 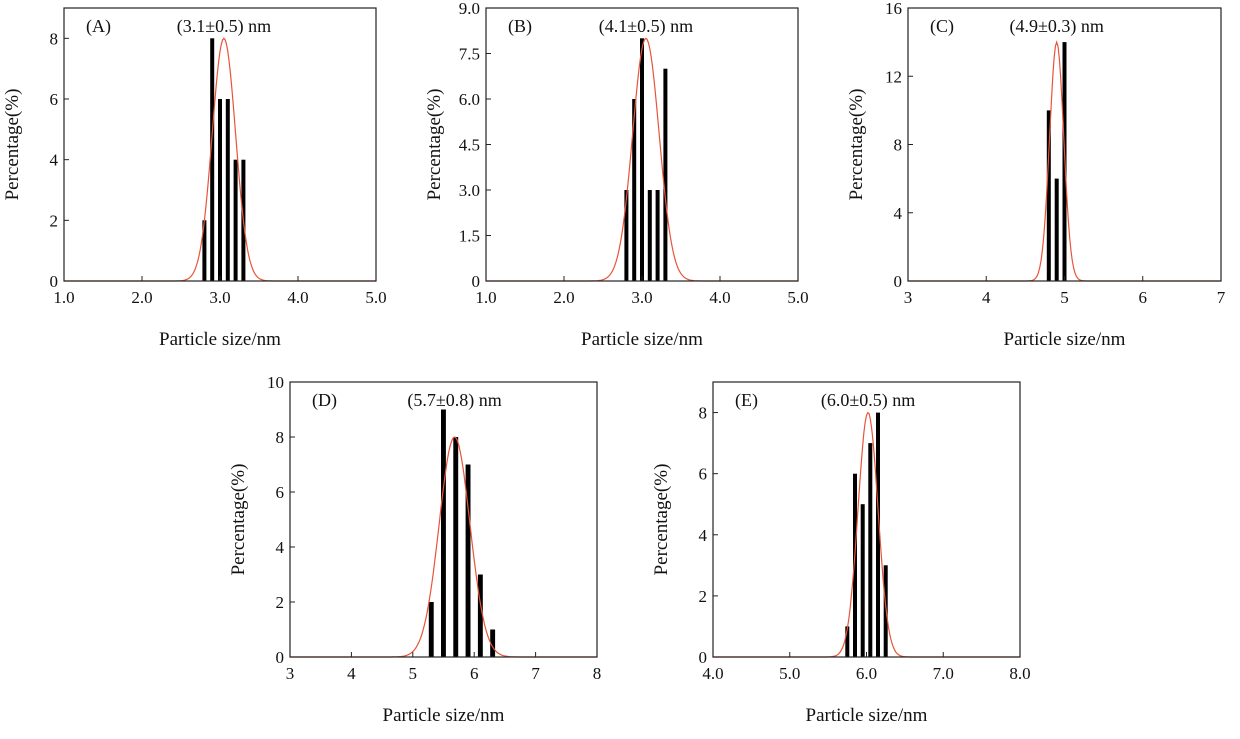 I want to click on x-tick-label: 2.0, so click(x=141, y=297).